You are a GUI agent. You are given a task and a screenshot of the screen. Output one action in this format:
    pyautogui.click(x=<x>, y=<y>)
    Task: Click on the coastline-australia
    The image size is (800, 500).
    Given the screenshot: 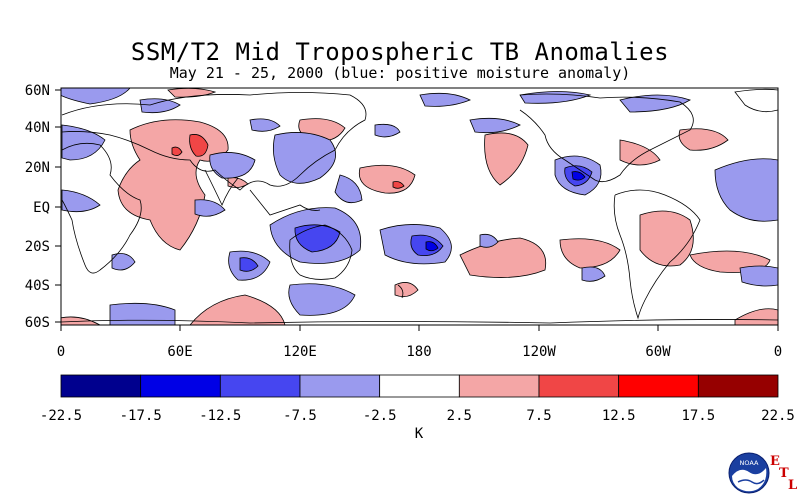 What is the action you would take?
    pyautogui.click(x=321, y=252)
    